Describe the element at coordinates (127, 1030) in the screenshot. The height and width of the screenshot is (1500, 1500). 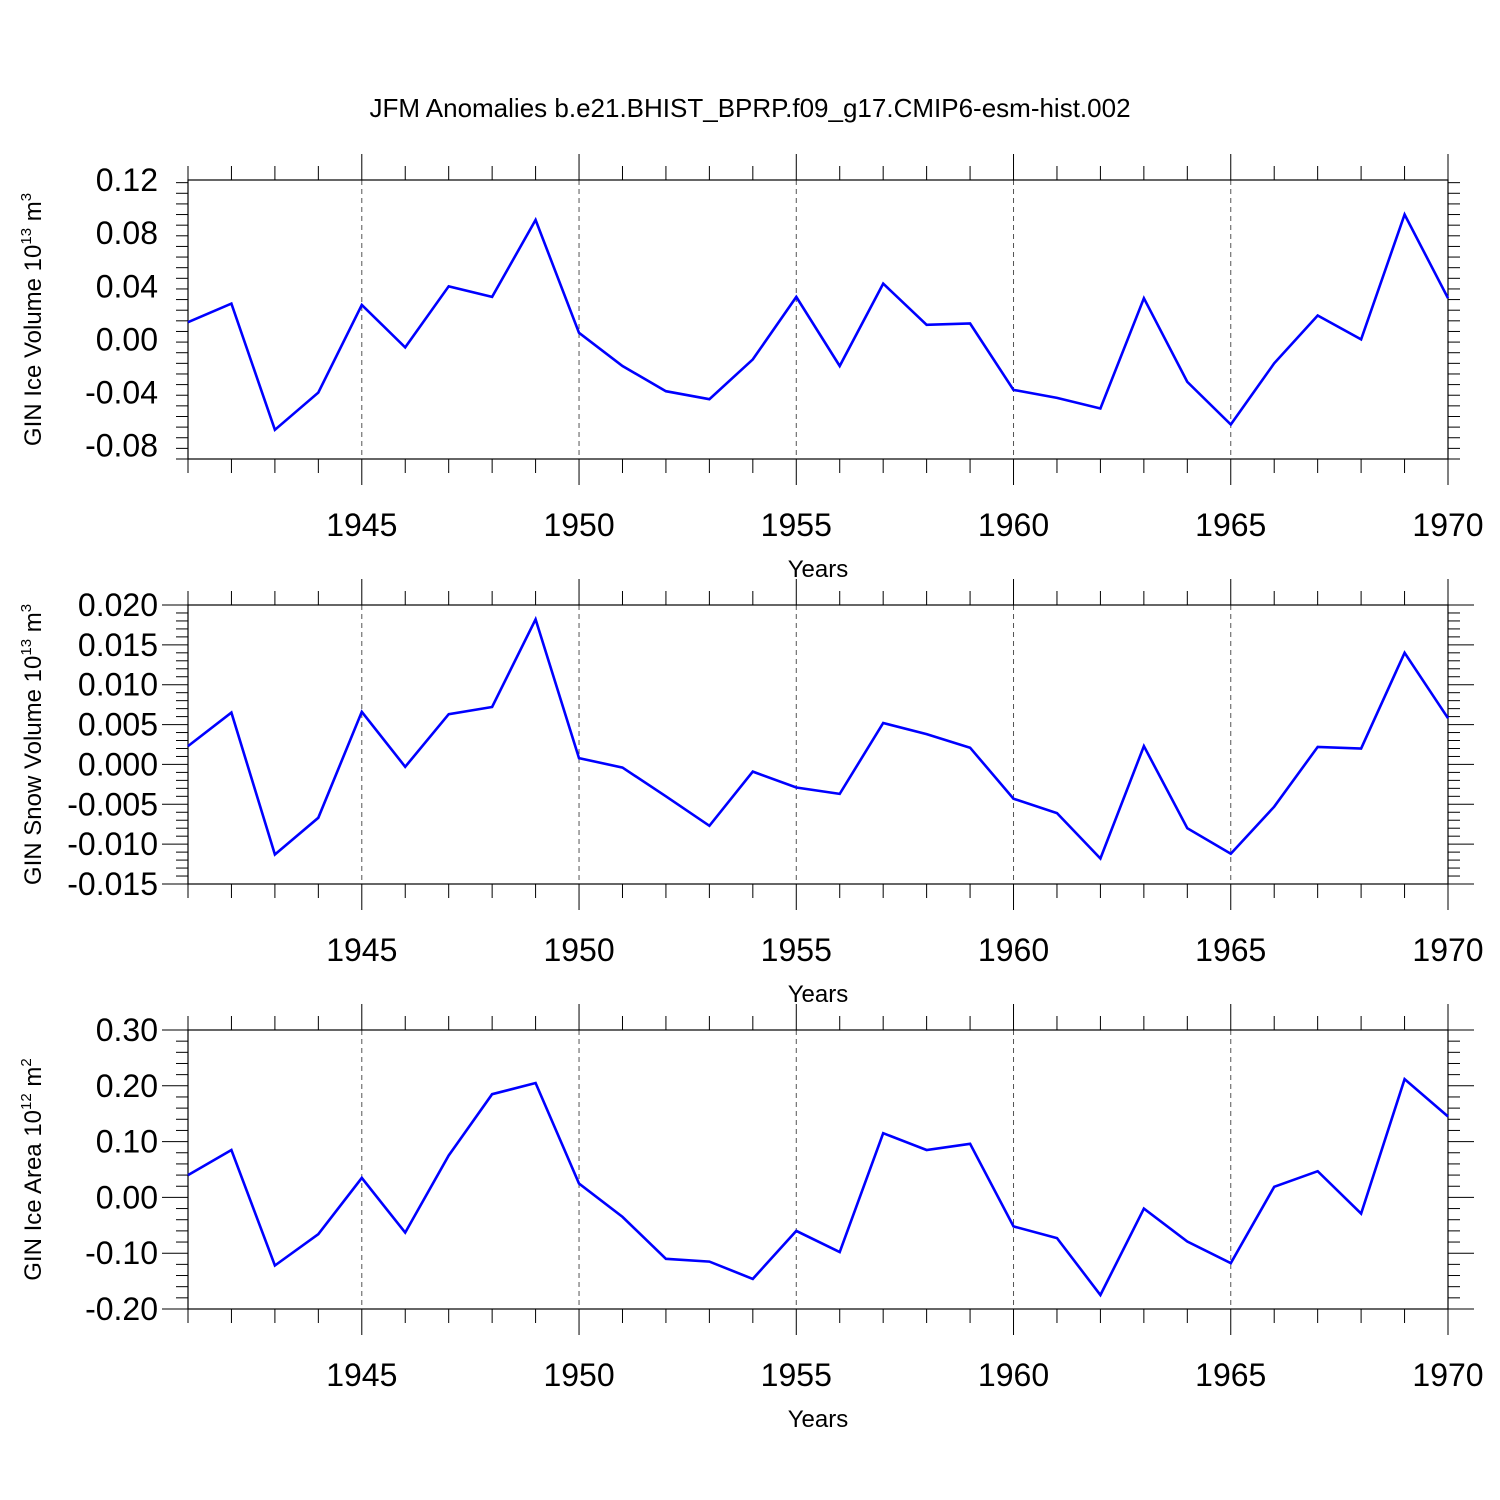
I see `y-tick-label: 0.30` at that location.